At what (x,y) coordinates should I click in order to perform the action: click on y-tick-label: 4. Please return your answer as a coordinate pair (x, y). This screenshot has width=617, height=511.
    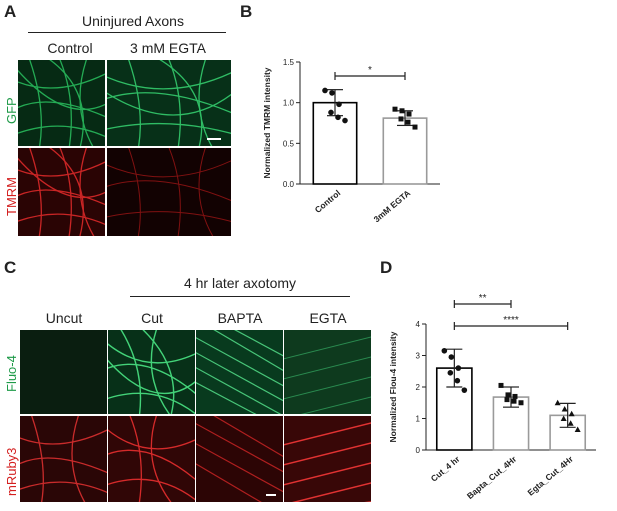
    Looking at the image, I should click on (418, 324).